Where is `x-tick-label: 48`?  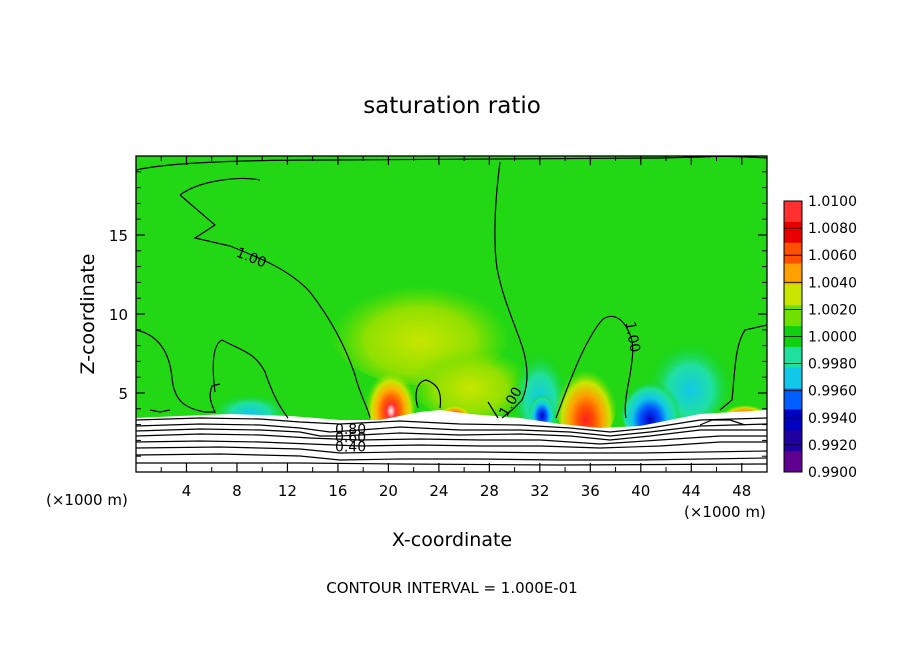 x-tick-label: 48 is located at coordinates (741, 491).